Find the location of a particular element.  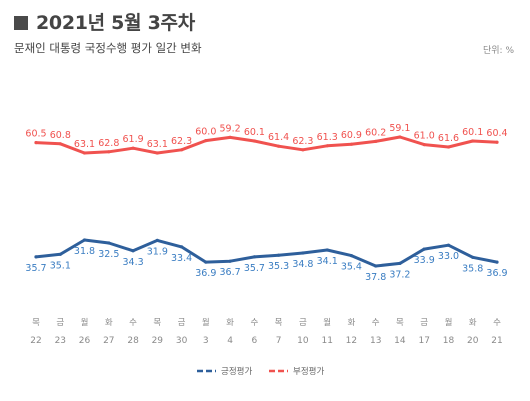

x-tick-date: 7 is located at coordinates (279, 341).